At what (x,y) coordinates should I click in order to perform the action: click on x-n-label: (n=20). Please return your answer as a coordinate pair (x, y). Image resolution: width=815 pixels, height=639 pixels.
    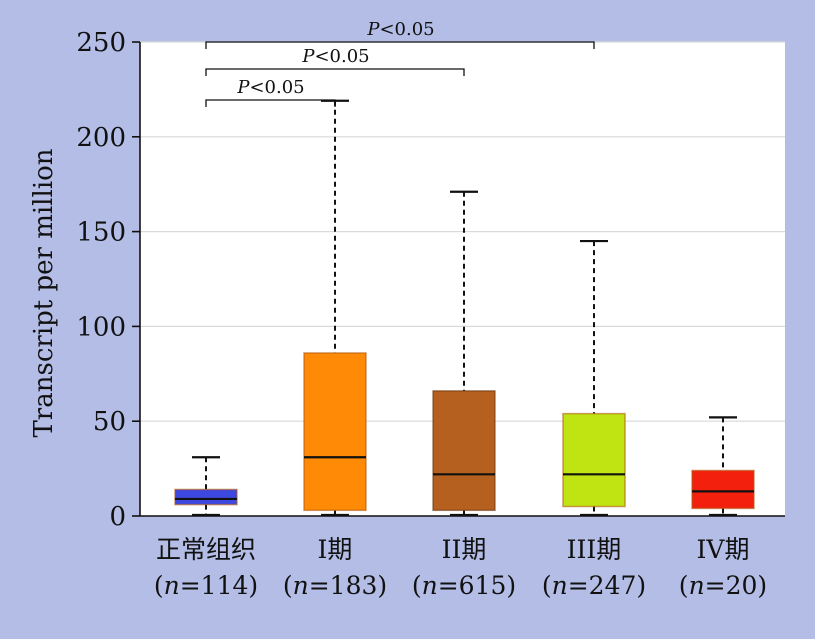
    Looking at the image, I should click on (723, 585).